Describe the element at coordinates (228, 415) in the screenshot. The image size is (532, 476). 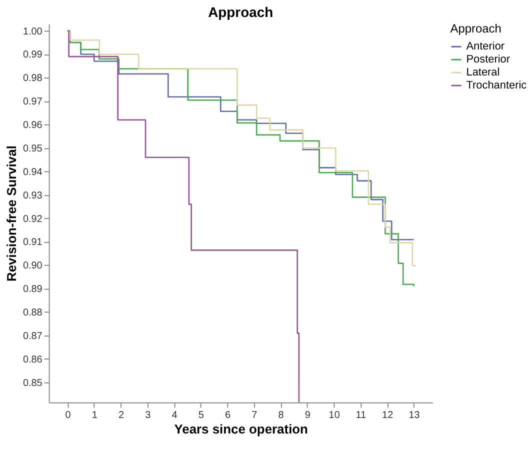
I see `x-tick-label: 6` at that location.